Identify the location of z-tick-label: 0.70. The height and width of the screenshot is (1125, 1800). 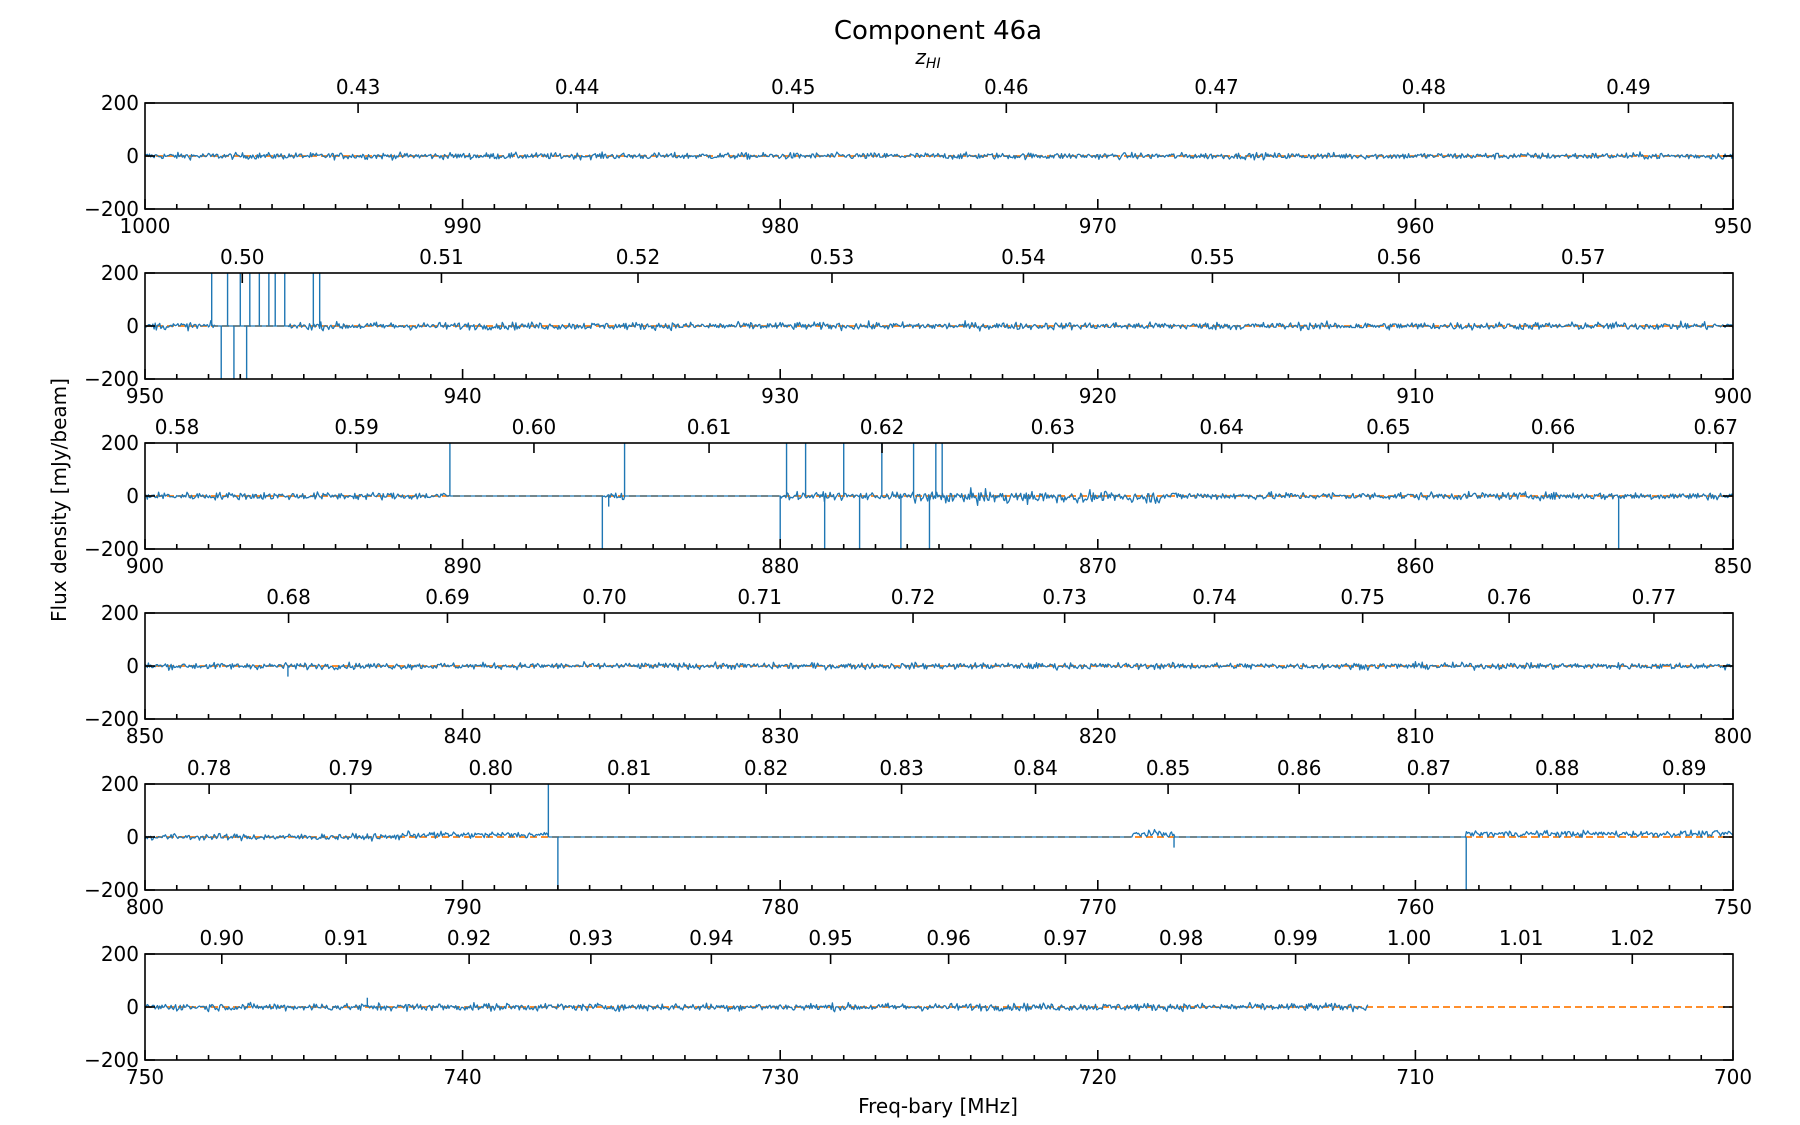
(604, 597).